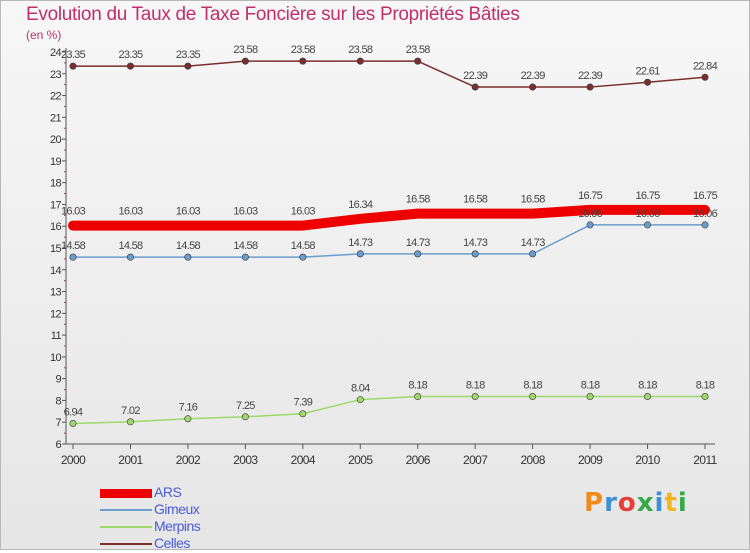 This screenshot has width=750, height=553. Describe the element at coordinates (594, 503) in the screenshot. I see `logo-letter: P` at that location.